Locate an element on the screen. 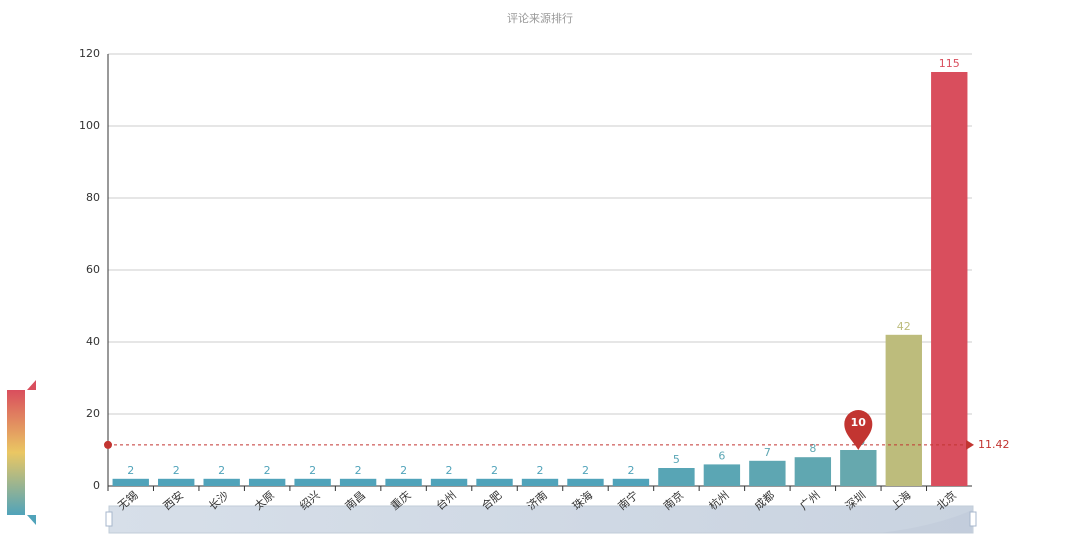 The image size is (1080, 544). data-label: 42 is located at coordinates (904, 326).